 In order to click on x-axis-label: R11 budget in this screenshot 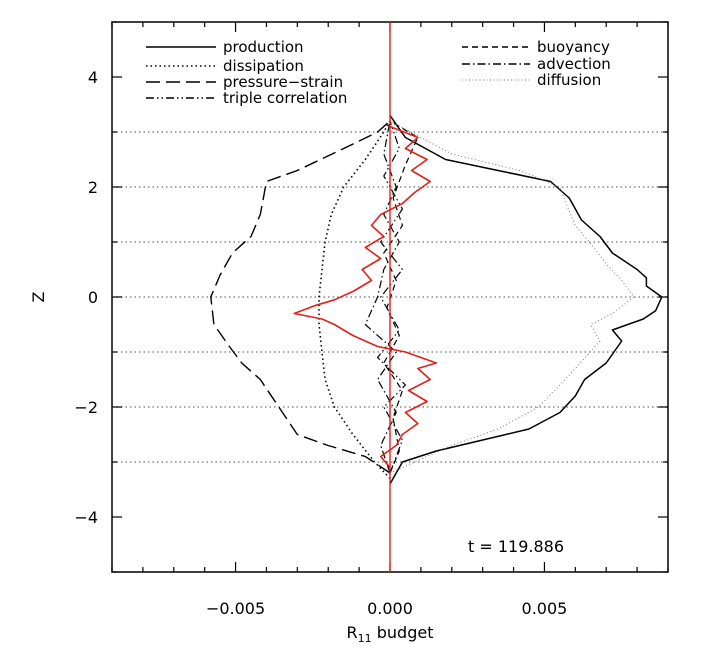, I will do `click(390, 634)`.